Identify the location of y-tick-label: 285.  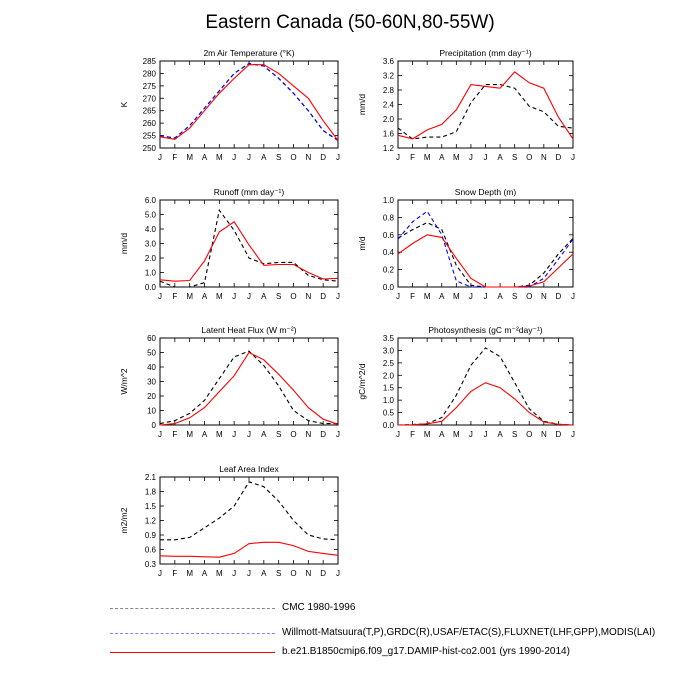
(150, 61).